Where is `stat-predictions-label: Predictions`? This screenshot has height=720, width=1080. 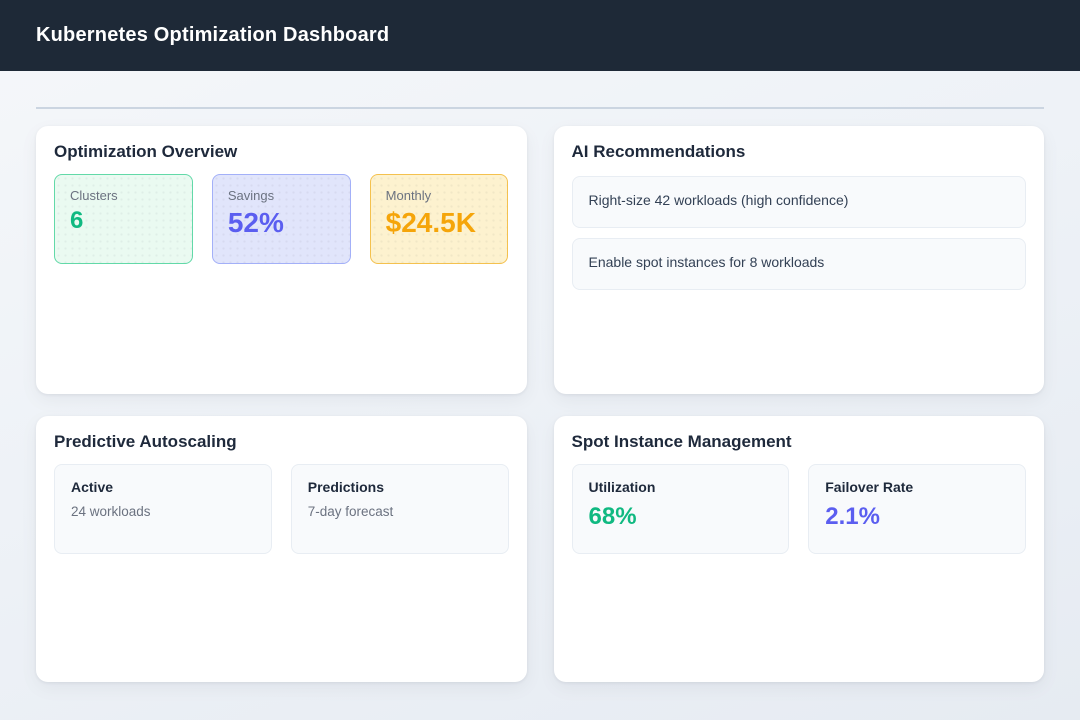 stat-predictions-label: Predictions is located at coordinates (345, 487).